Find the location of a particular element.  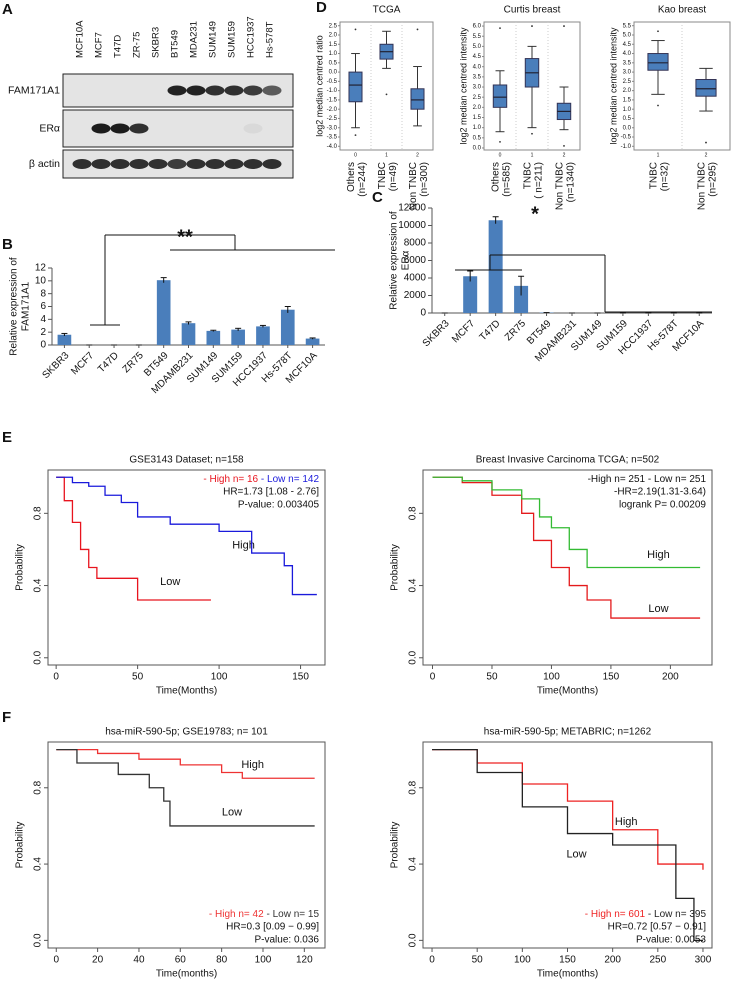

annotation: P-value: 0.0053 is located at coordinates (671, 940).